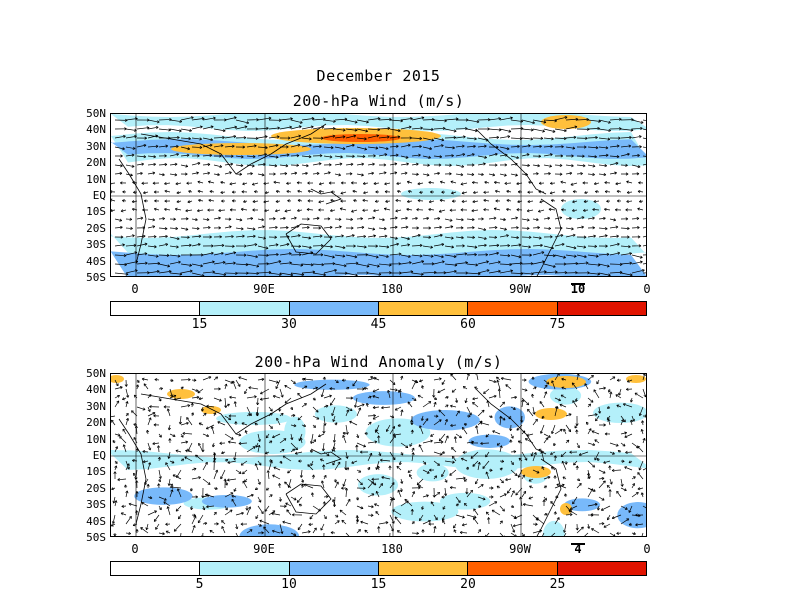 Image resolution: width=800 pixels, height=600 pixels. I want to click on wind-ref-vector-label: 10, so click(578, 289).